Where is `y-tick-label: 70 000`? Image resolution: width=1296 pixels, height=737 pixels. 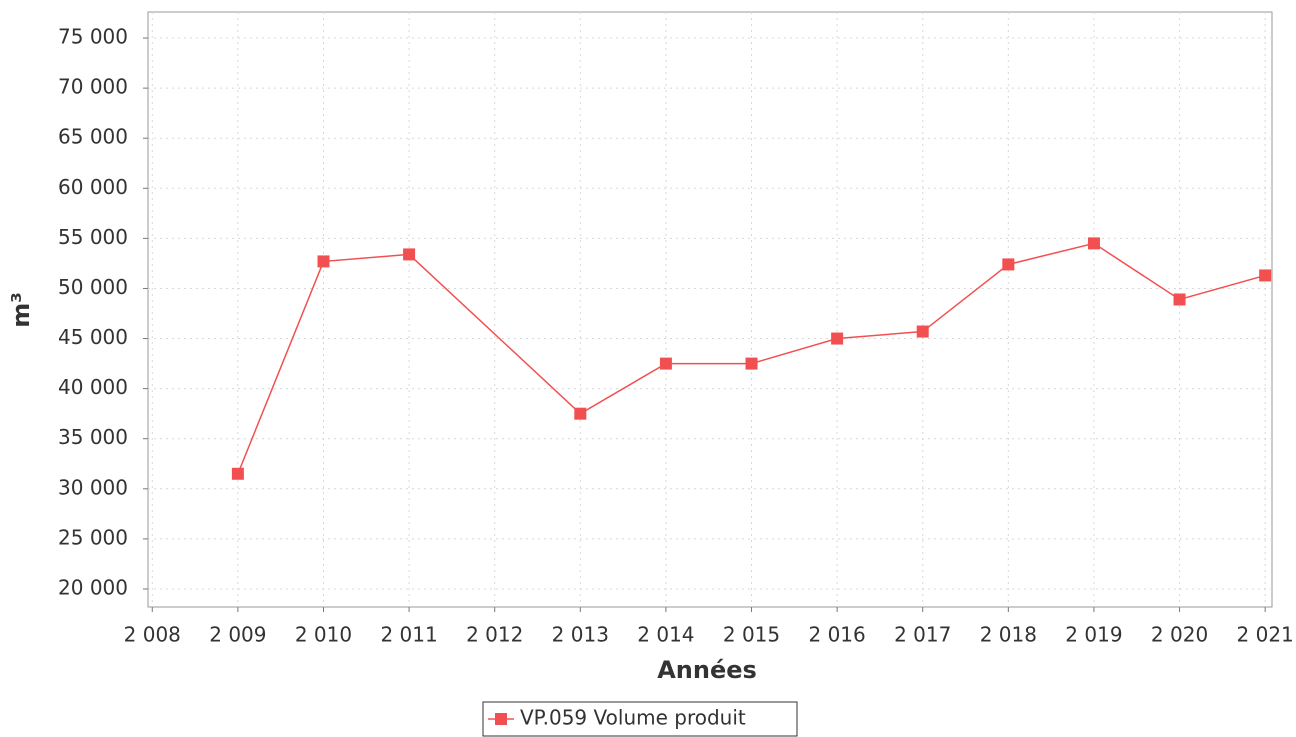 y-tick-label: 70 000 is located at coordinates (93, 87).